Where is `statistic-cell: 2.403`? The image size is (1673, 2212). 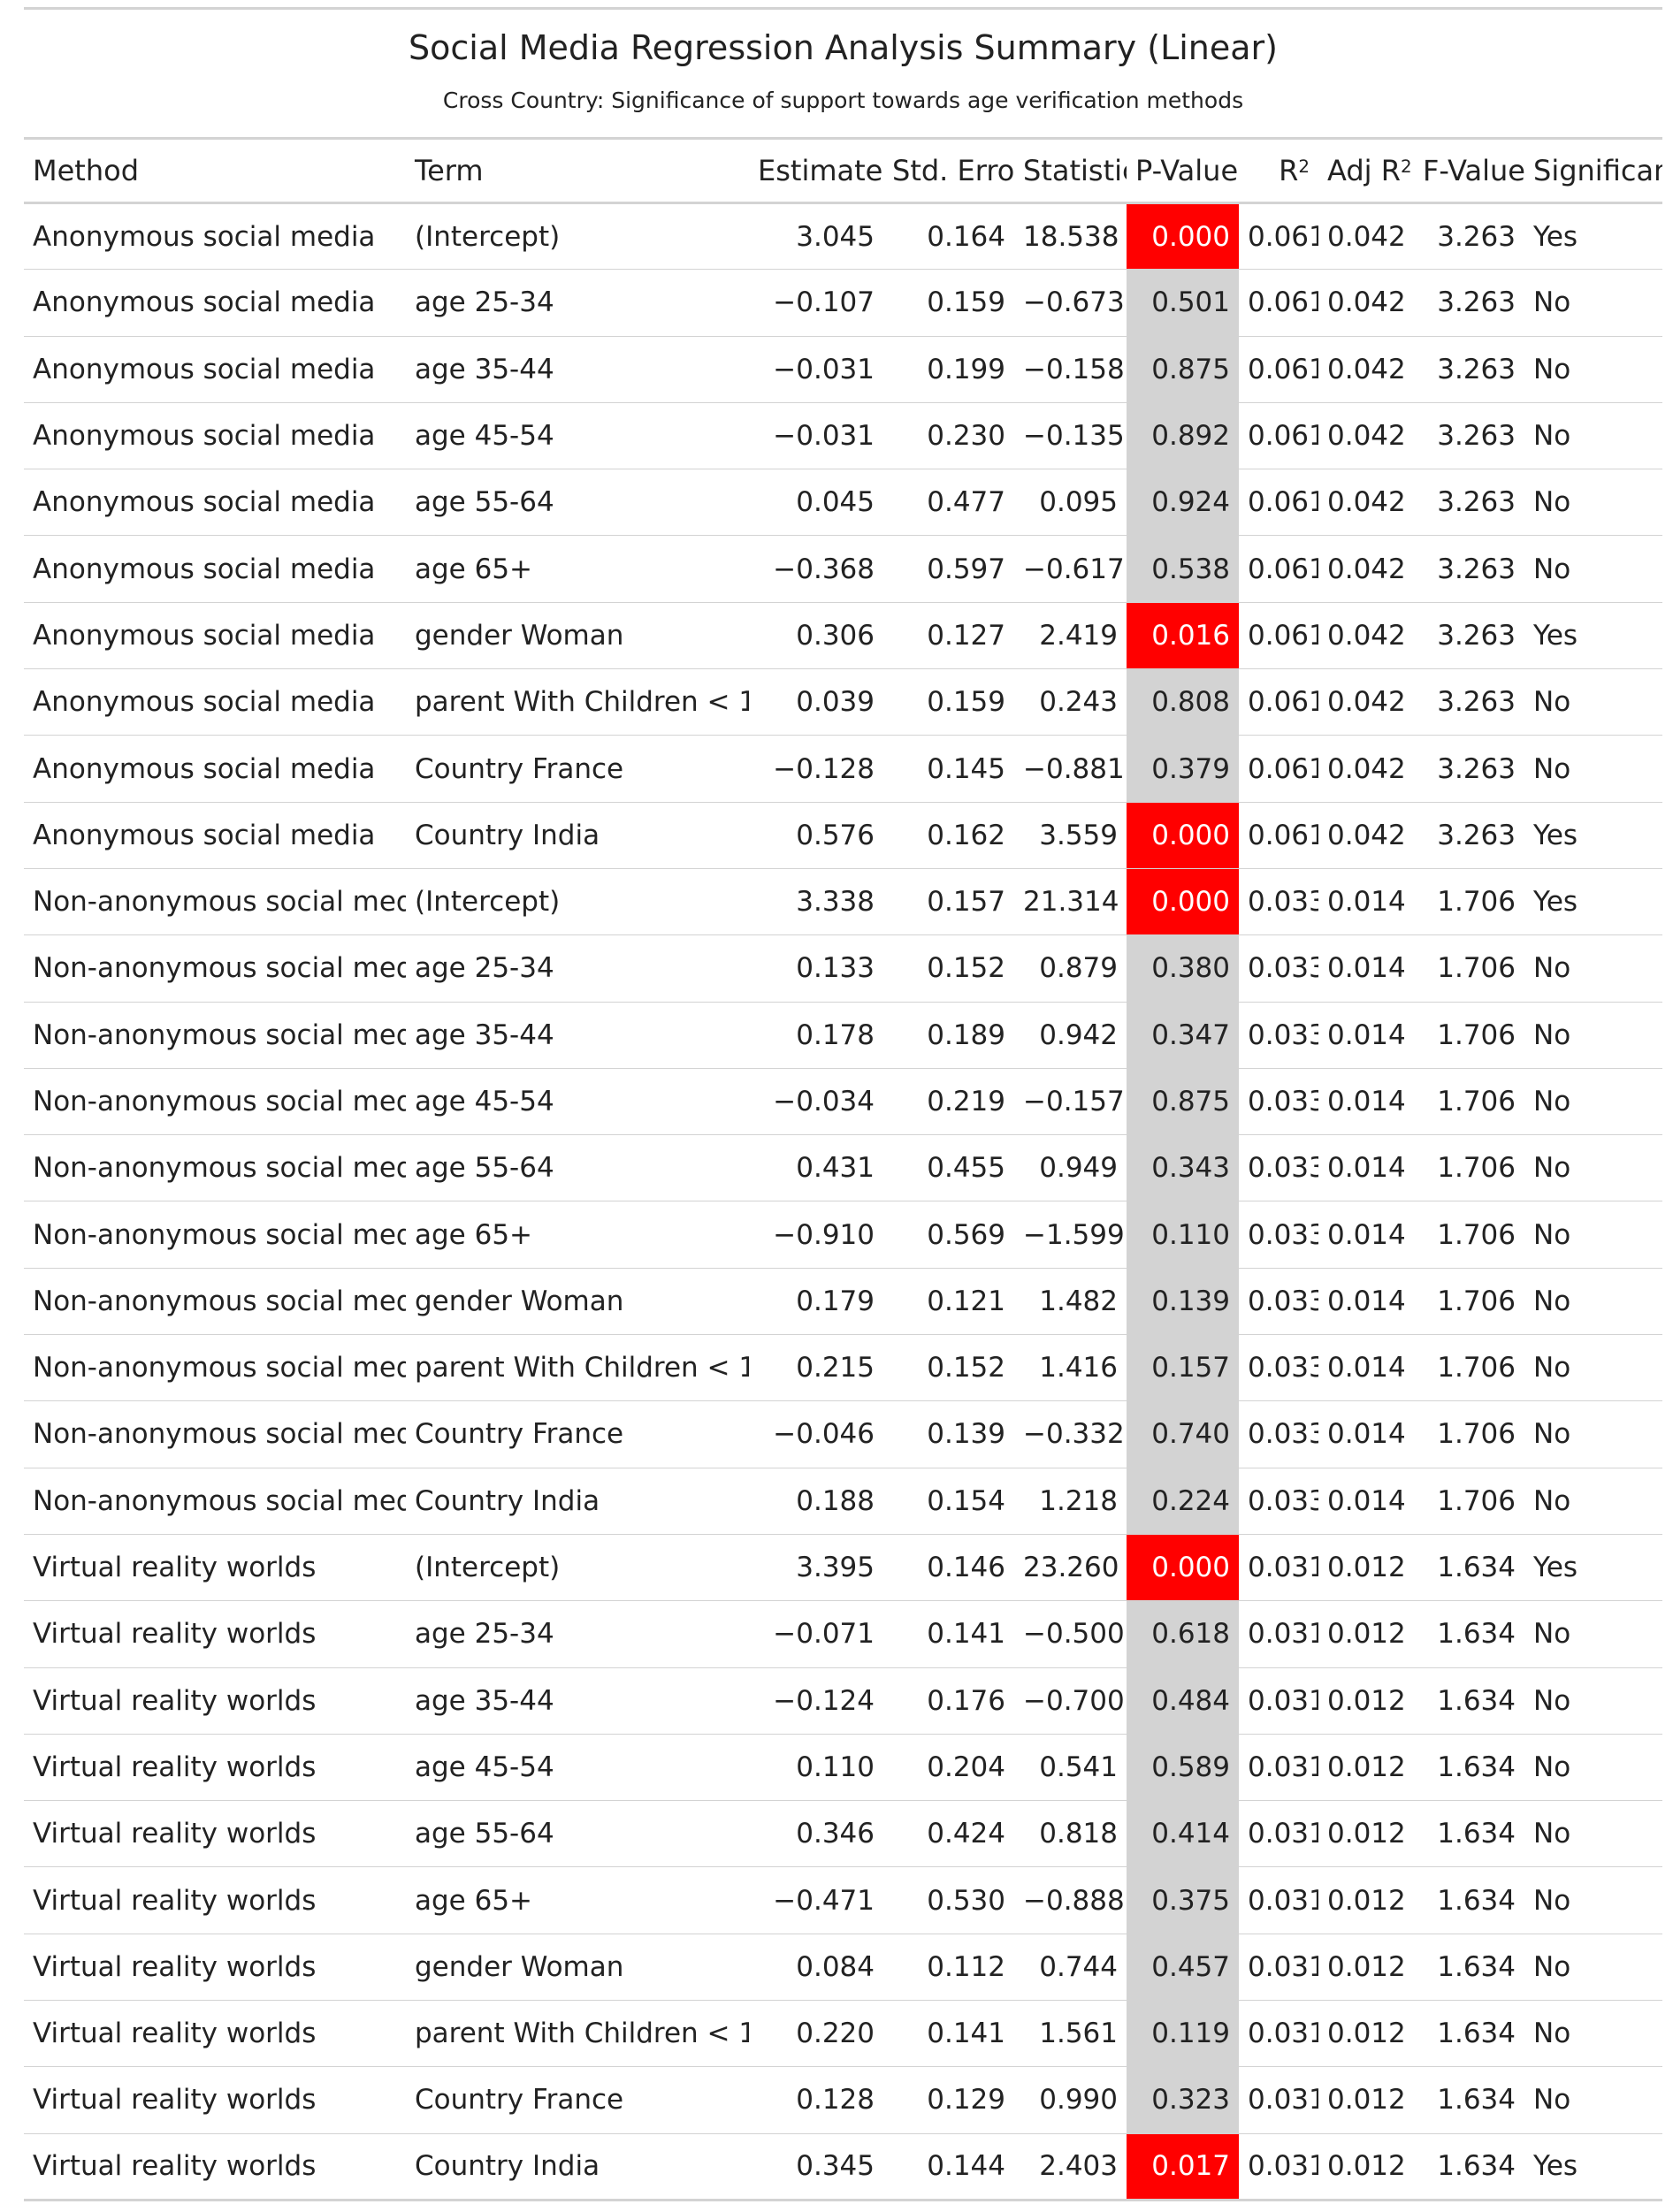
statistic-cell: 2.403 is located at coordinates (1078, 2166).